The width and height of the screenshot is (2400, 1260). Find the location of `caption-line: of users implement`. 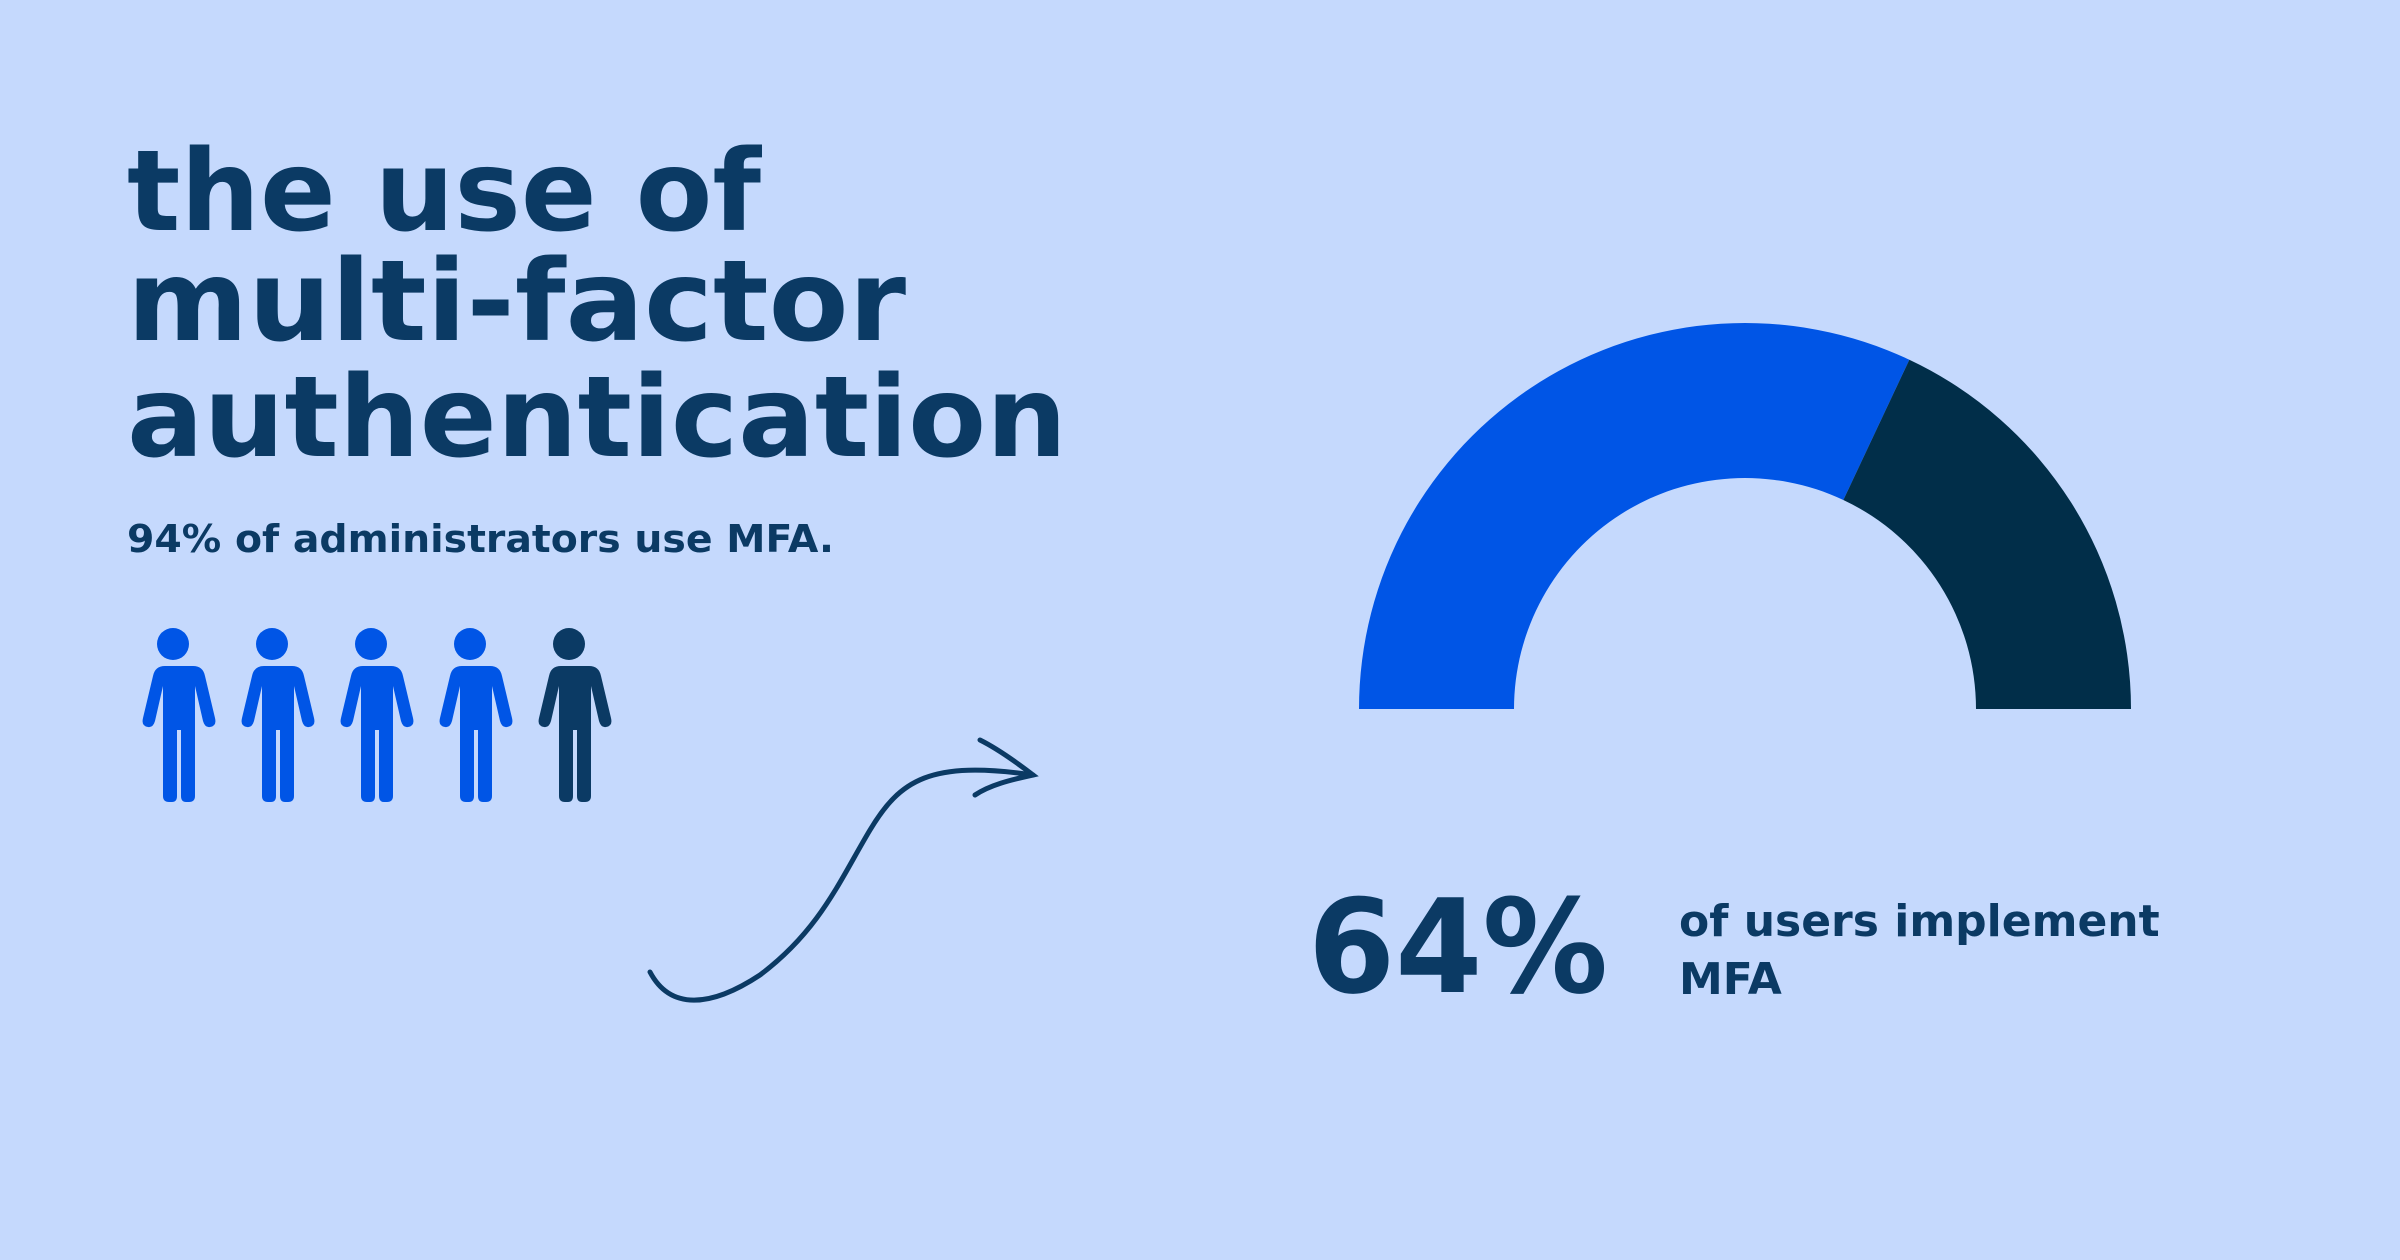

caption-line: of users implement is located at coordinates (1919, 921).